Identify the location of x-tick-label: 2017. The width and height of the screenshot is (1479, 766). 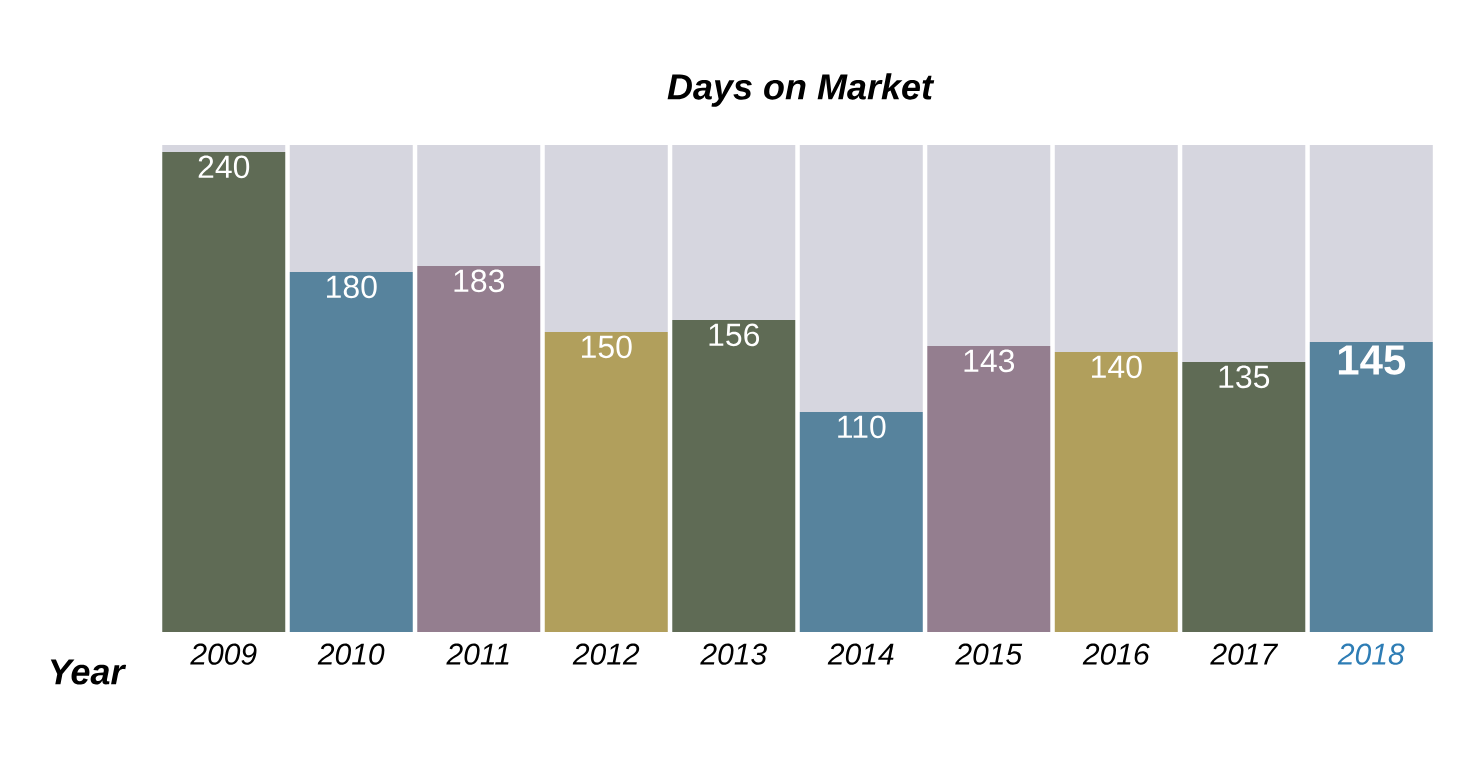
(1244, 654).